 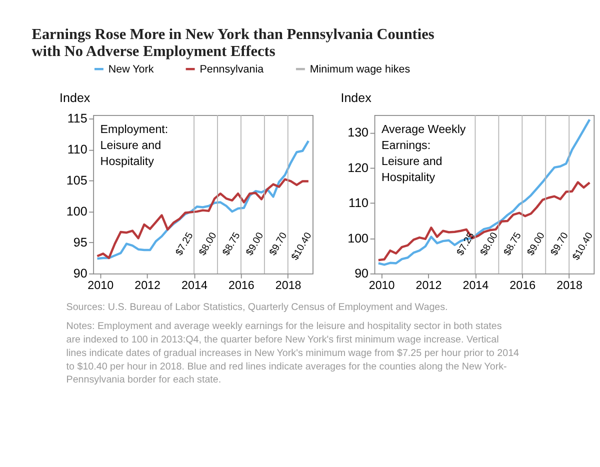 I want to click on legend-label: Pennsylvania, so click(x=232, y=70).